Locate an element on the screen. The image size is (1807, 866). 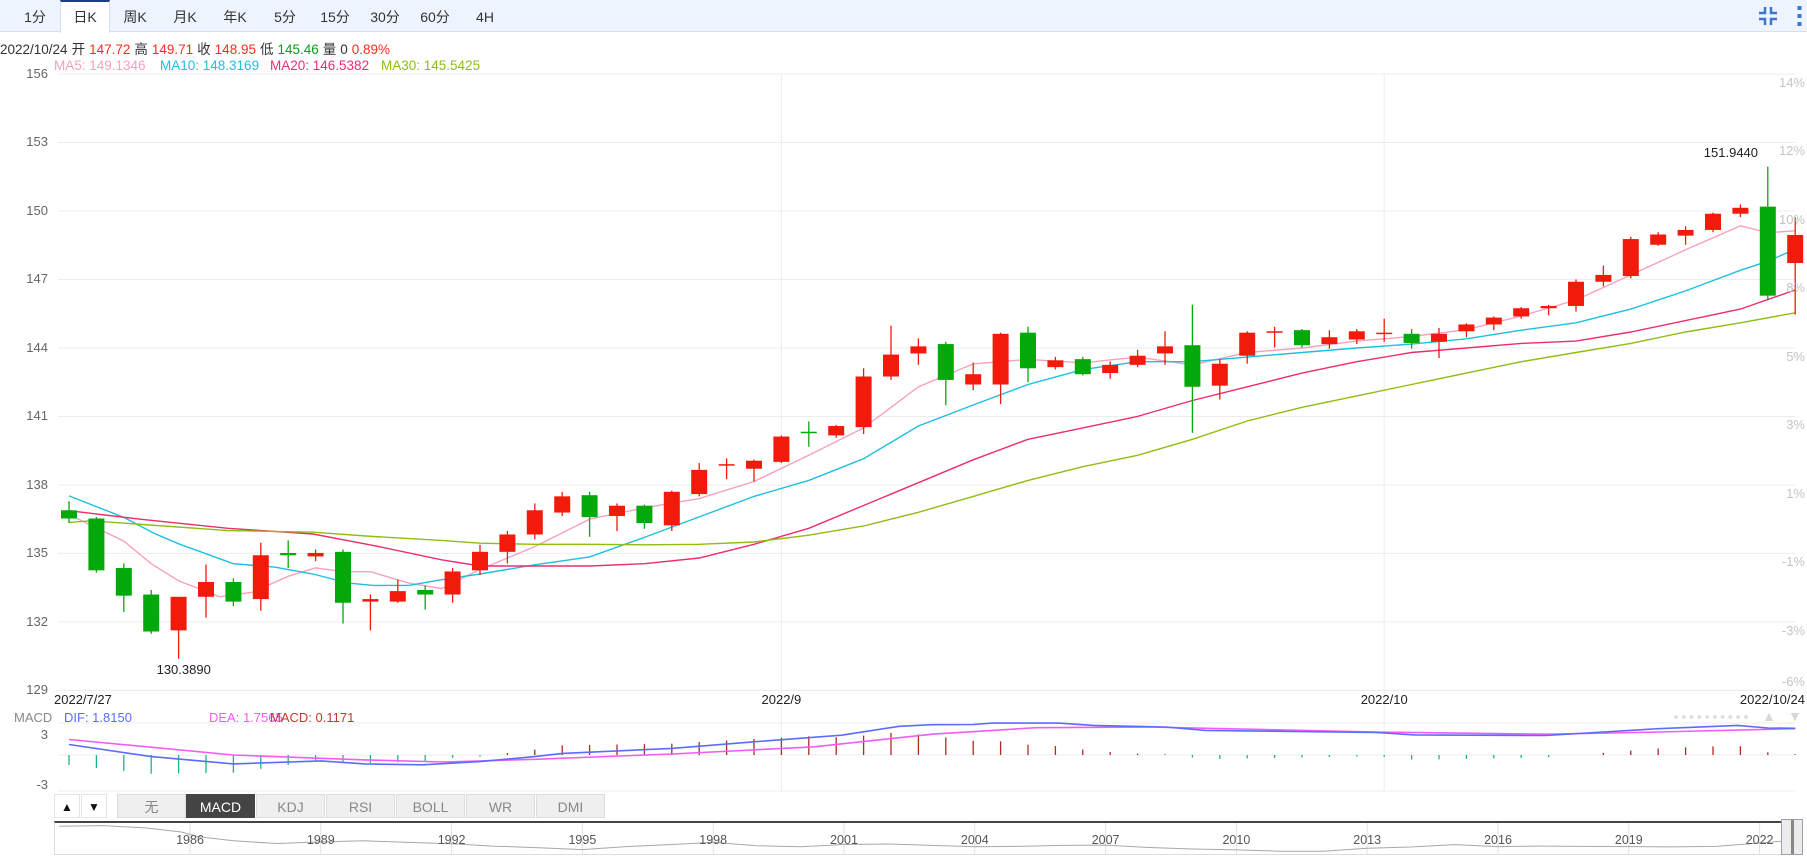
more-vertical-icon is located at coordinates (1800, 16).